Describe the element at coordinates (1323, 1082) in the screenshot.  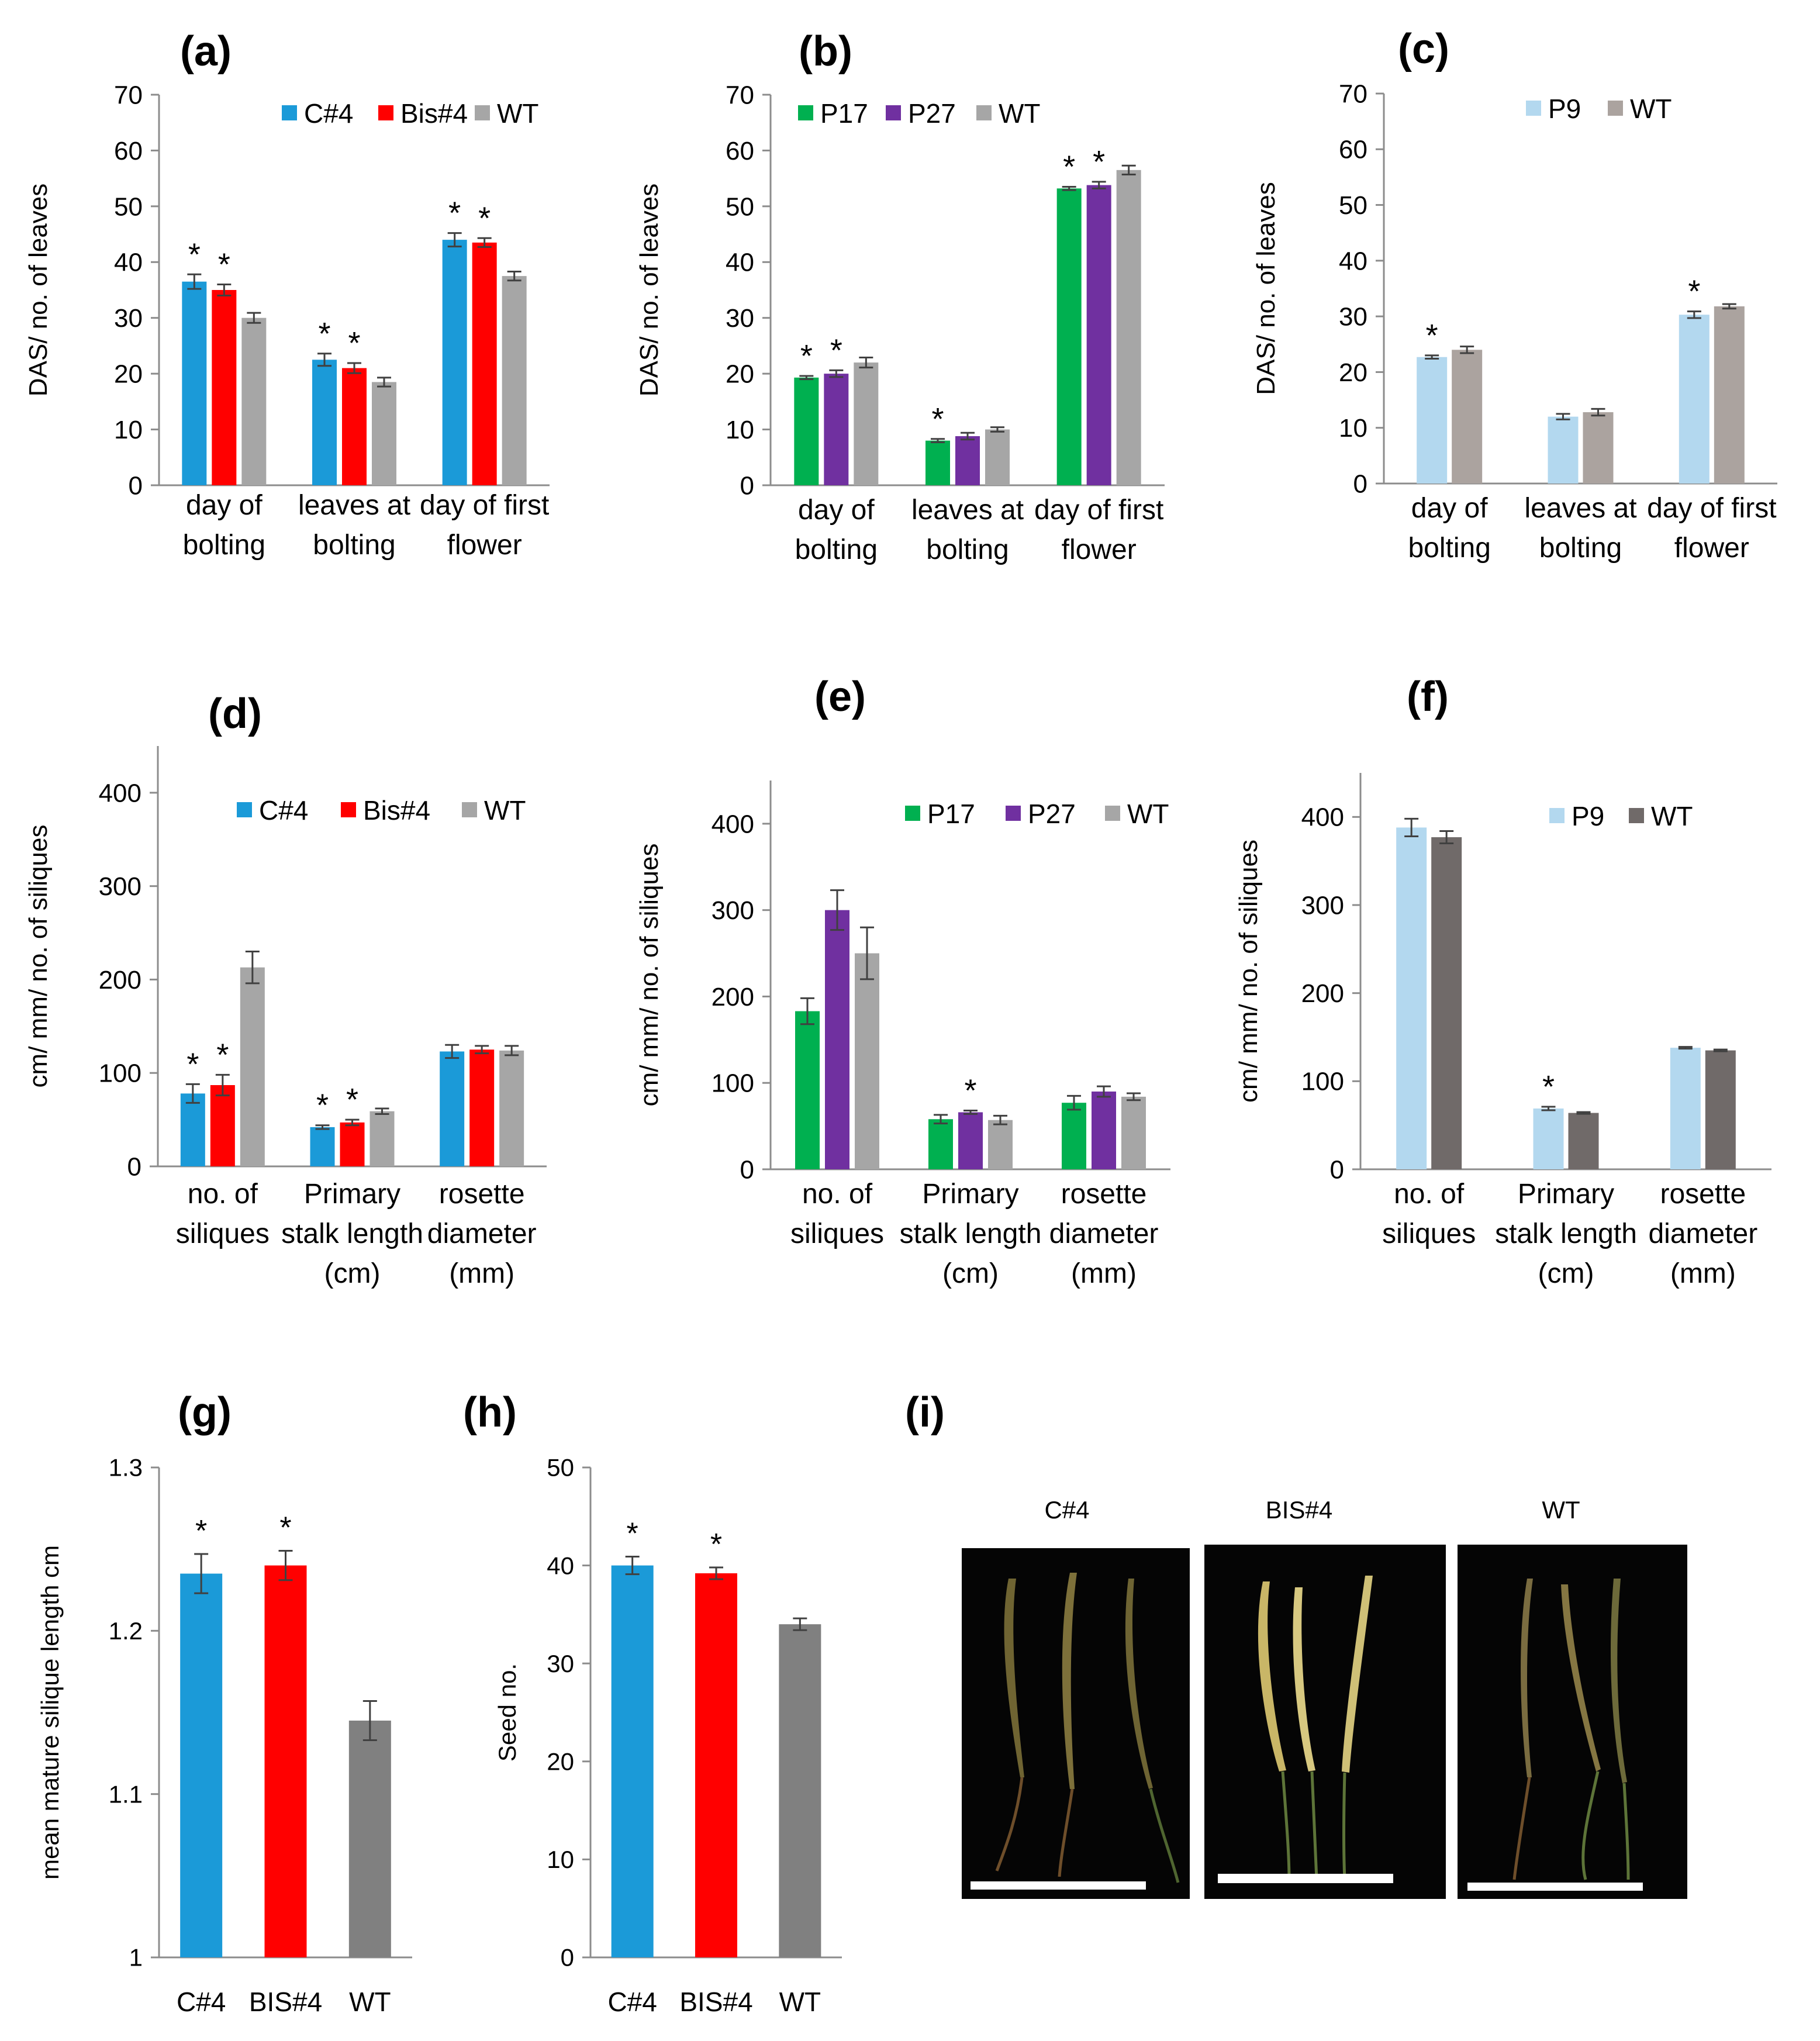
I see `y-tick-label: 100` at that location.